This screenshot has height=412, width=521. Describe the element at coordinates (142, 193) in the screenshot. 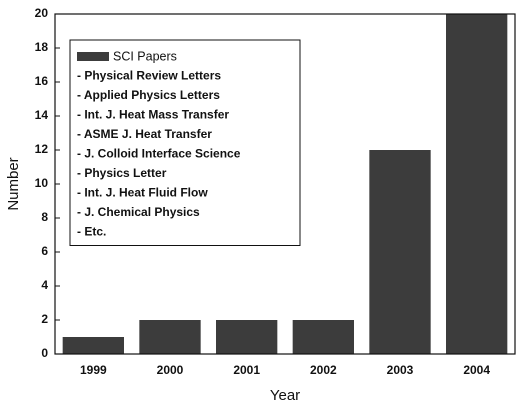

I see `legend-note: - Int. J. Heat Fluid Flow` at that location.